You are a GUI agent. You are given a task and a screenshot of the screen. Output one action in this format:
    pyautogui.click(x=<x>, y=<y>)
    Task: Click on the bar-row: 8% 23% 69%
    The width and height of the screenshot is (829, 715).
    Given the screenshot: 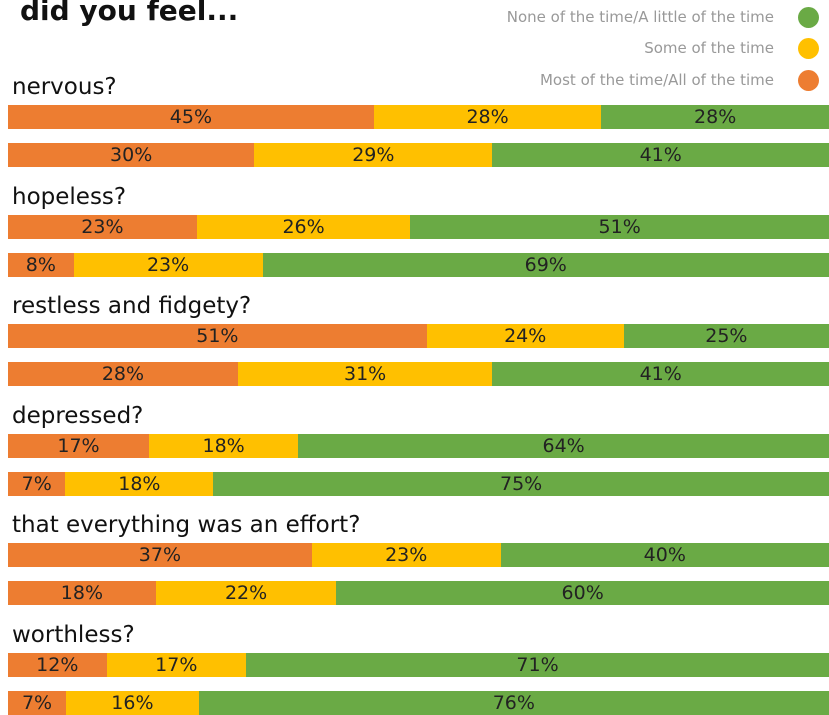 What is the action you would take?
    pyautogui.click(x=418, y=264)
    